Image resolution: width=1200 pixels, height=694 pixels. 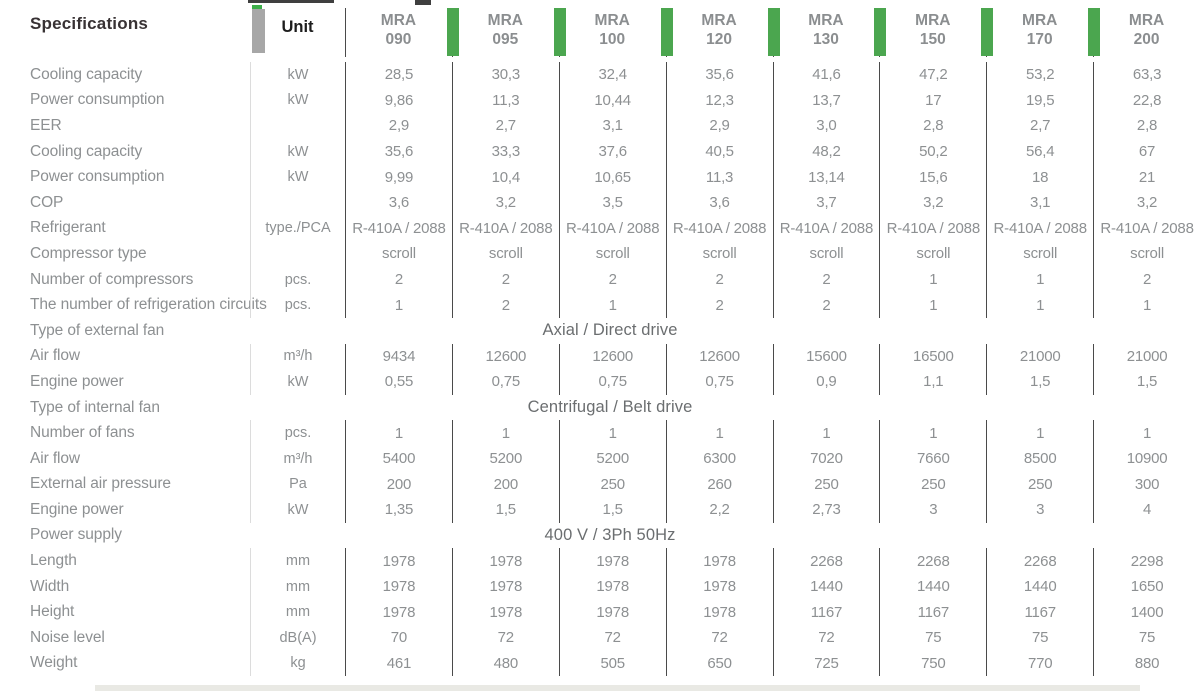 What do you see at coordinates (398, 126) in the screenshot?
I see `value-cell: 2,9` at bounding box center [398, 126].